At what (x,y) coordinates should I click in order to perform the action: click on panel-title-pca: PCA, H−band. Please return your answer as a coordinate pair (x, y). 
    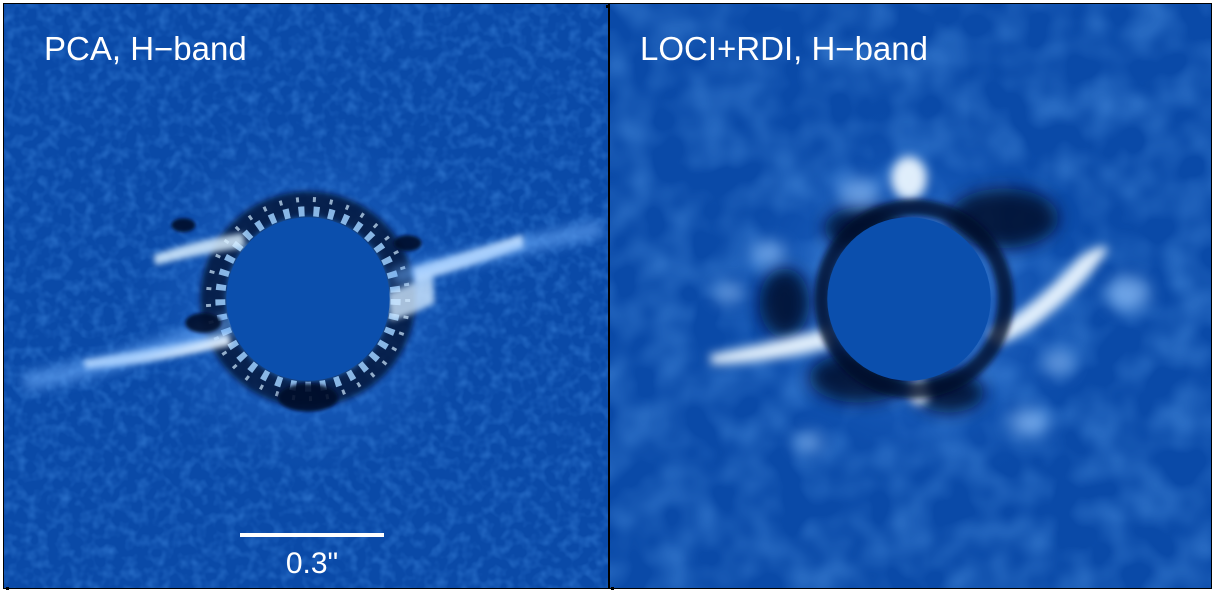
    Looking at the image, I should click on (145, 48).